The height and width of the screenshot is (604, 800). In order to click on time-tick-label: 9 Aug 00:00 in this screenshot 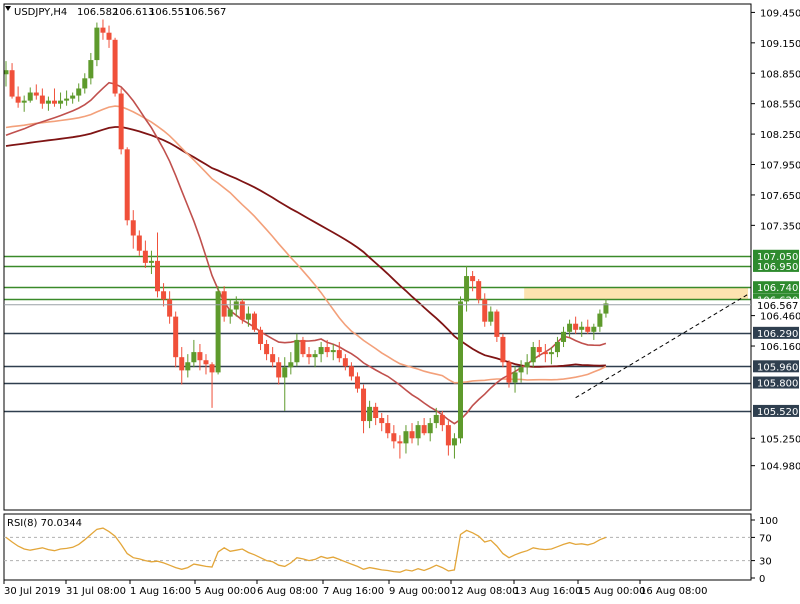, I will do `click(419, 591)`.